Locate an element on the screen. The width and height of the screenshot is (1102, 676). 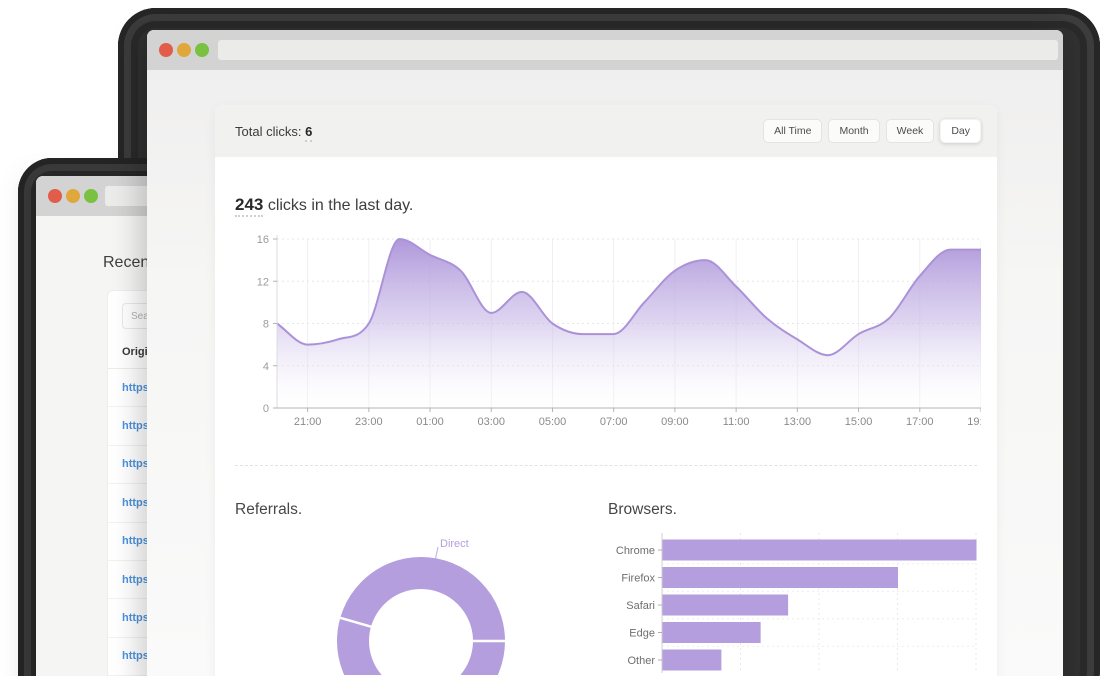
svg-text: Other is located at coordinates (641, 661).